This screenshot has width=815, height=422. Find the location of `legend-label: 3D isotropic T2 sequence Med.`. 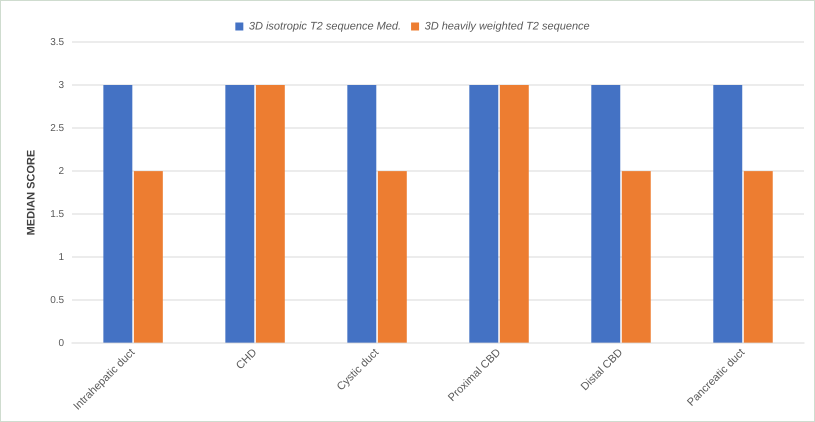

legend-label: 3D isotropic T2 sequence Med. is located at coordinates (325, 26).